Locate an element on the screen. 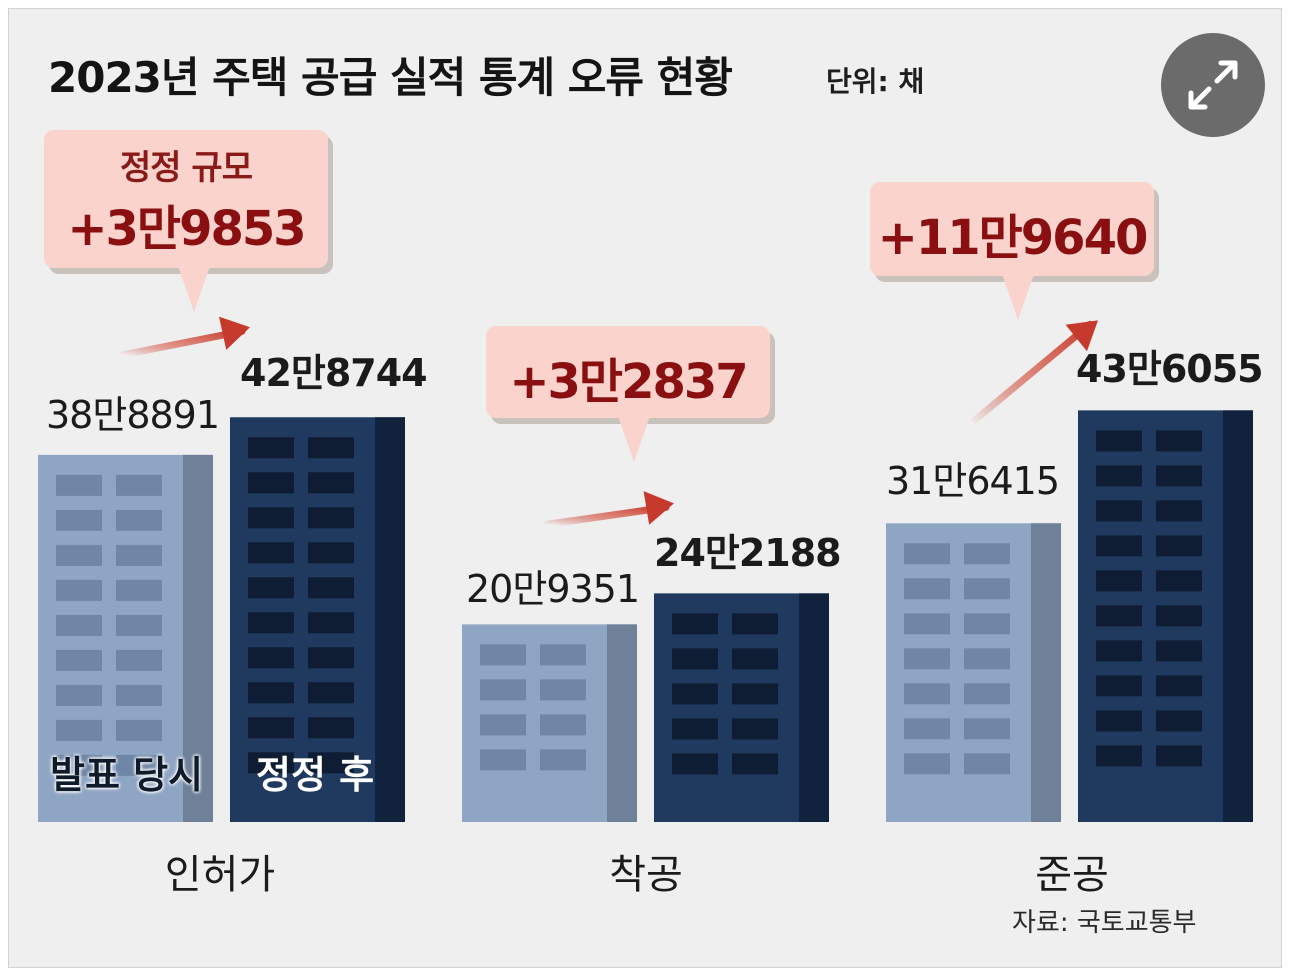 The width and height of the screenshot is (1290, 978). value-label-announced-starts: 20만9351 is located at coordinates (553, 589).